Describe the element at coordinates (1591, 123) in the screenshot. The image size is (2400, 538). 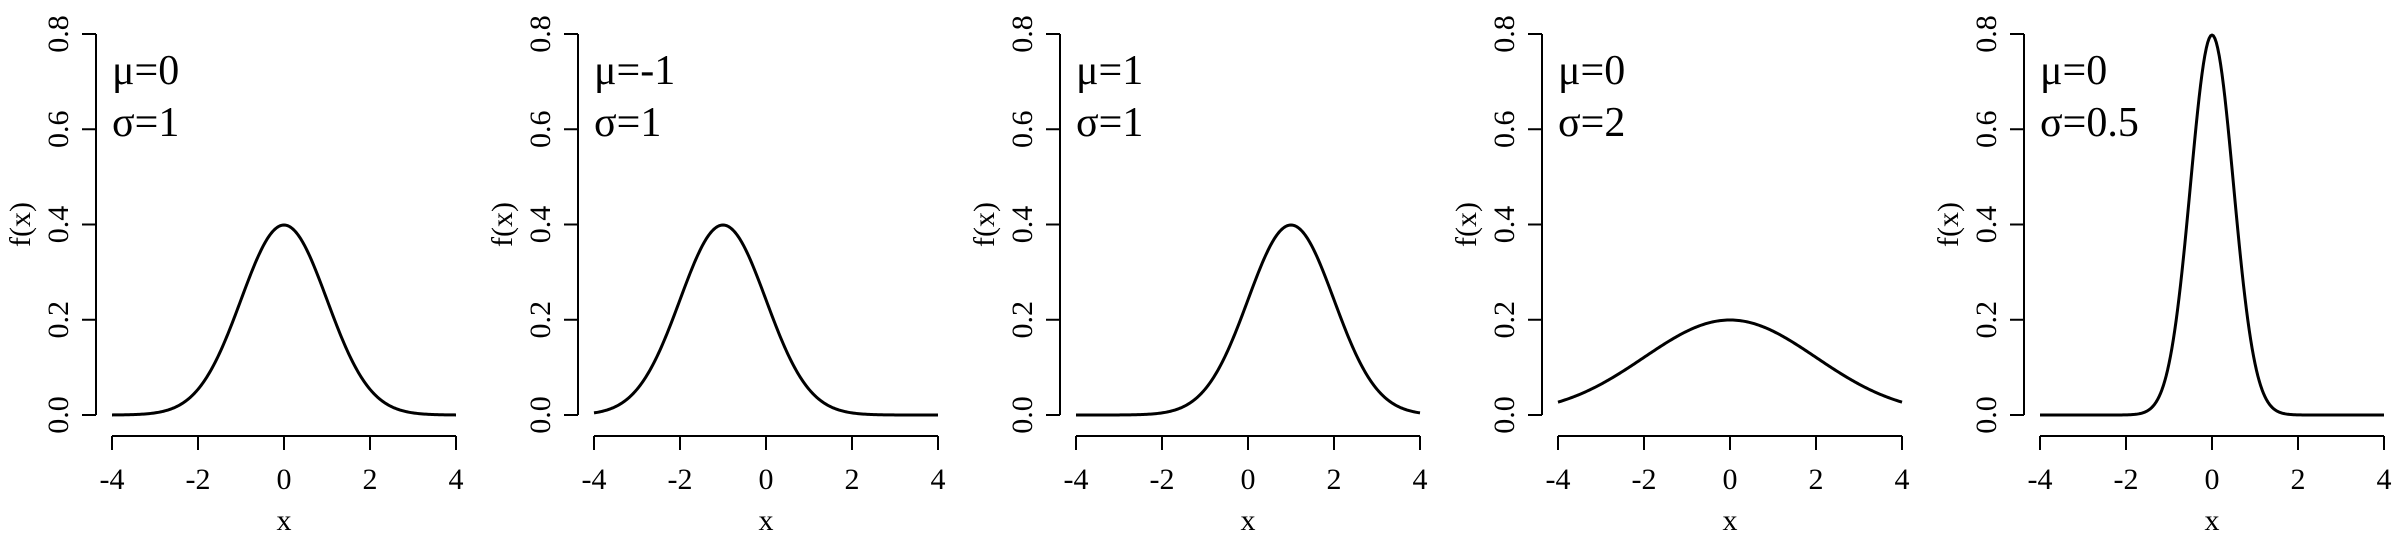
I see `sigma-label: σ=2` at that location.